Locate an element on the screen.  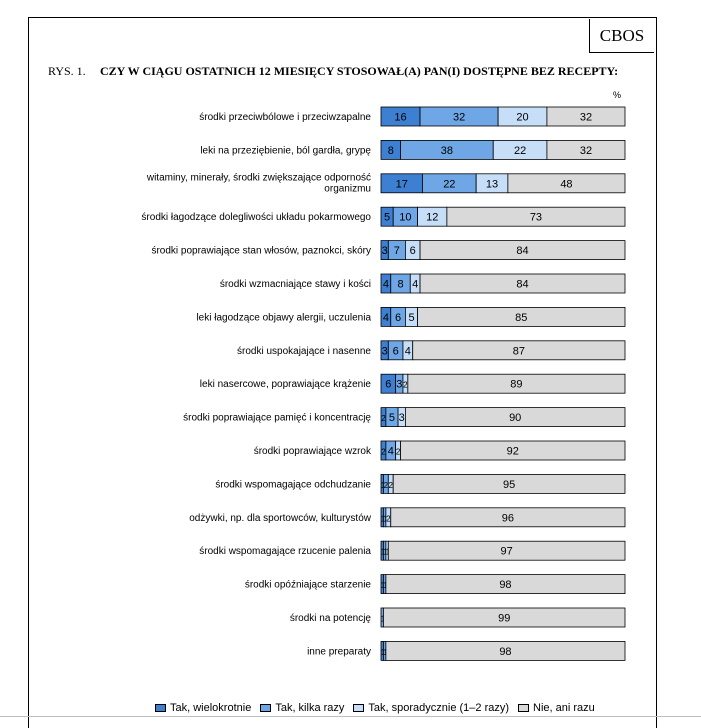
legend-label: Nie, ani razu is located at coordinates (564, 708).